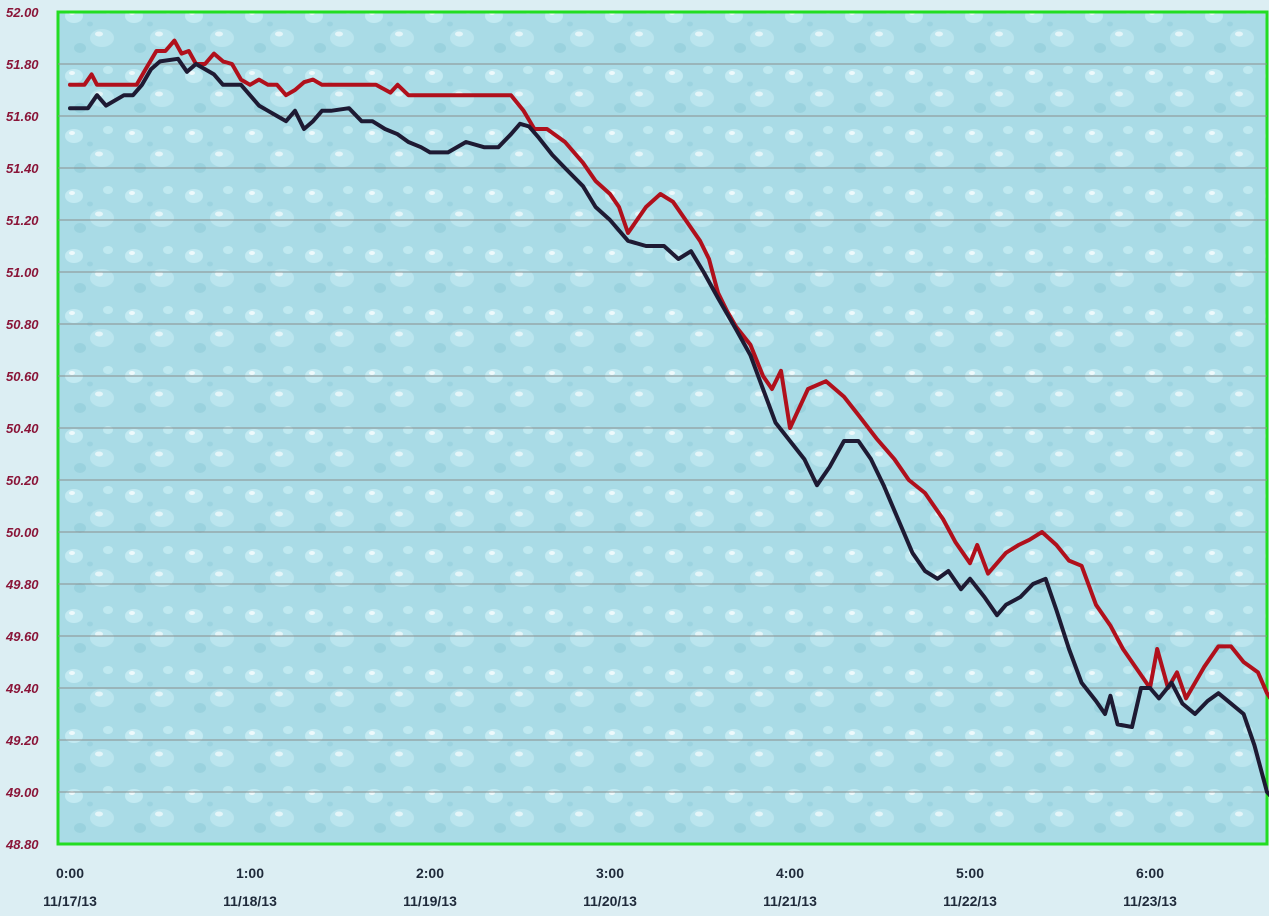 The width and height of the screenshot is (1269, 916). What do you see at coordinates (22, 12) in the screenshot?
I see `y-tick-label: 52.00` at bounding box center [22, 12].